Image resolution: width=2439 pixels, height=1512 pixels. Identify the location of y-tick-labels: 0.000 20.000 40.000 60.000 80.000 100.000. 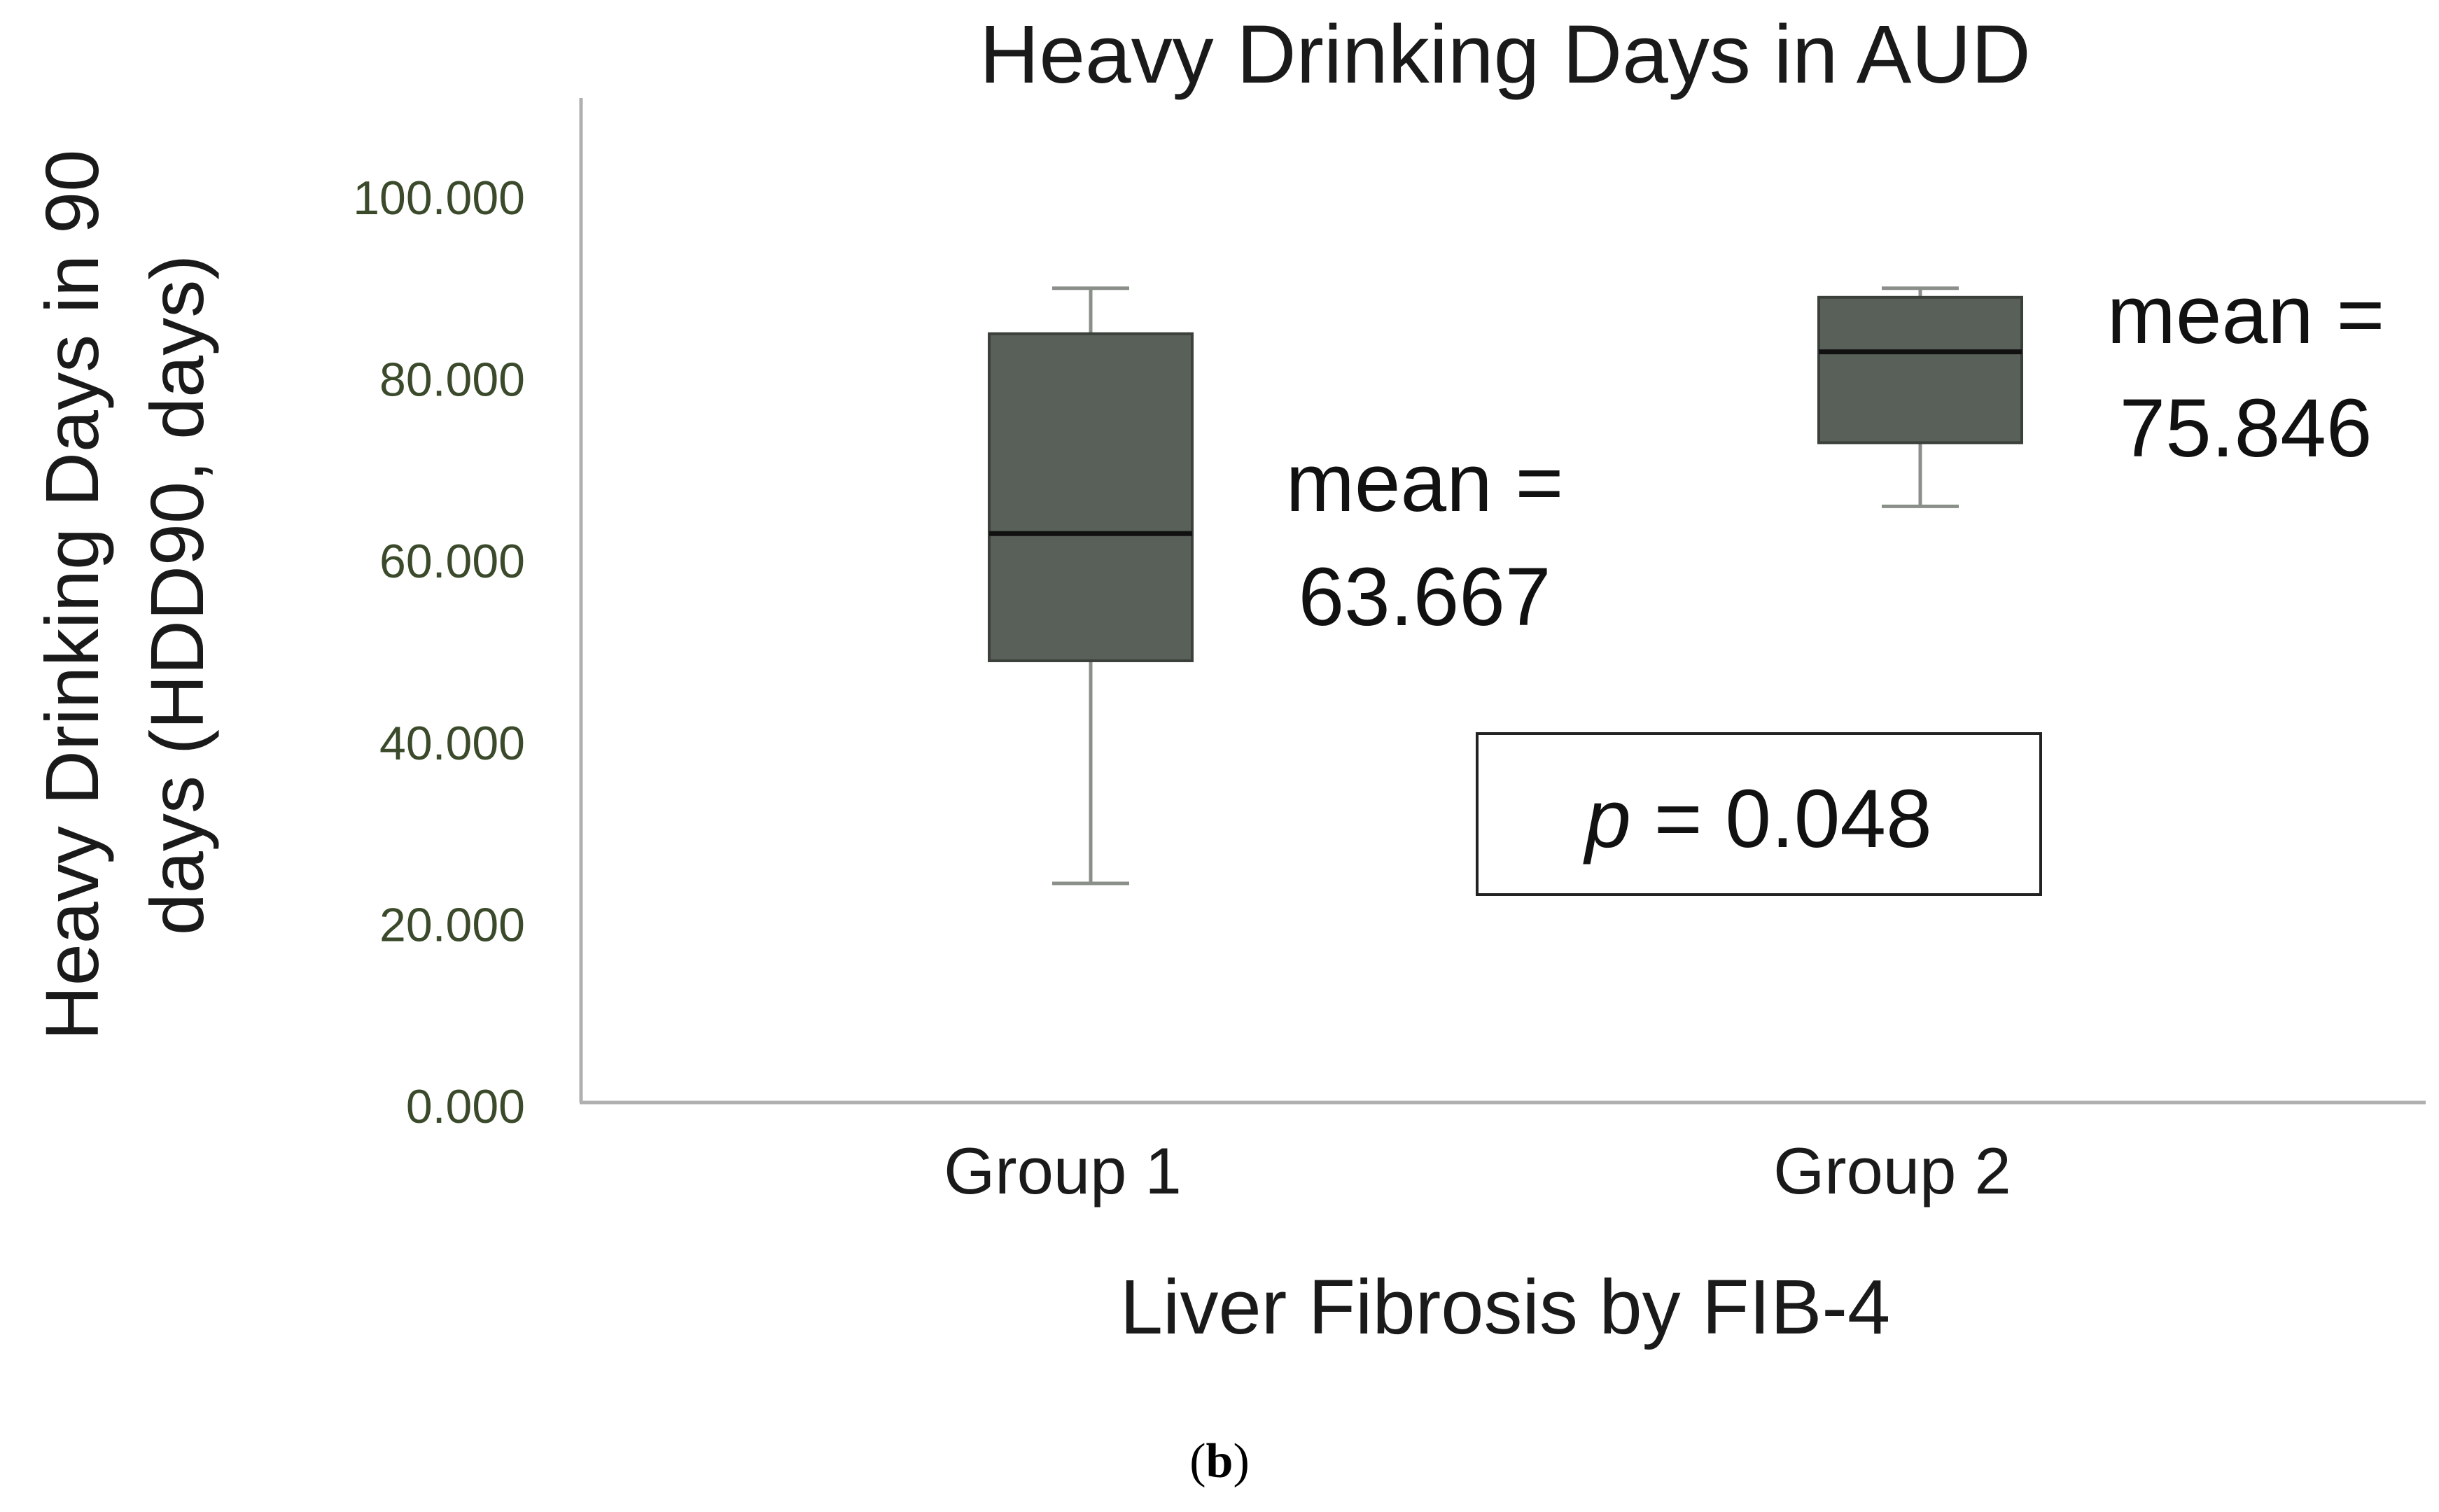
(439, 652).